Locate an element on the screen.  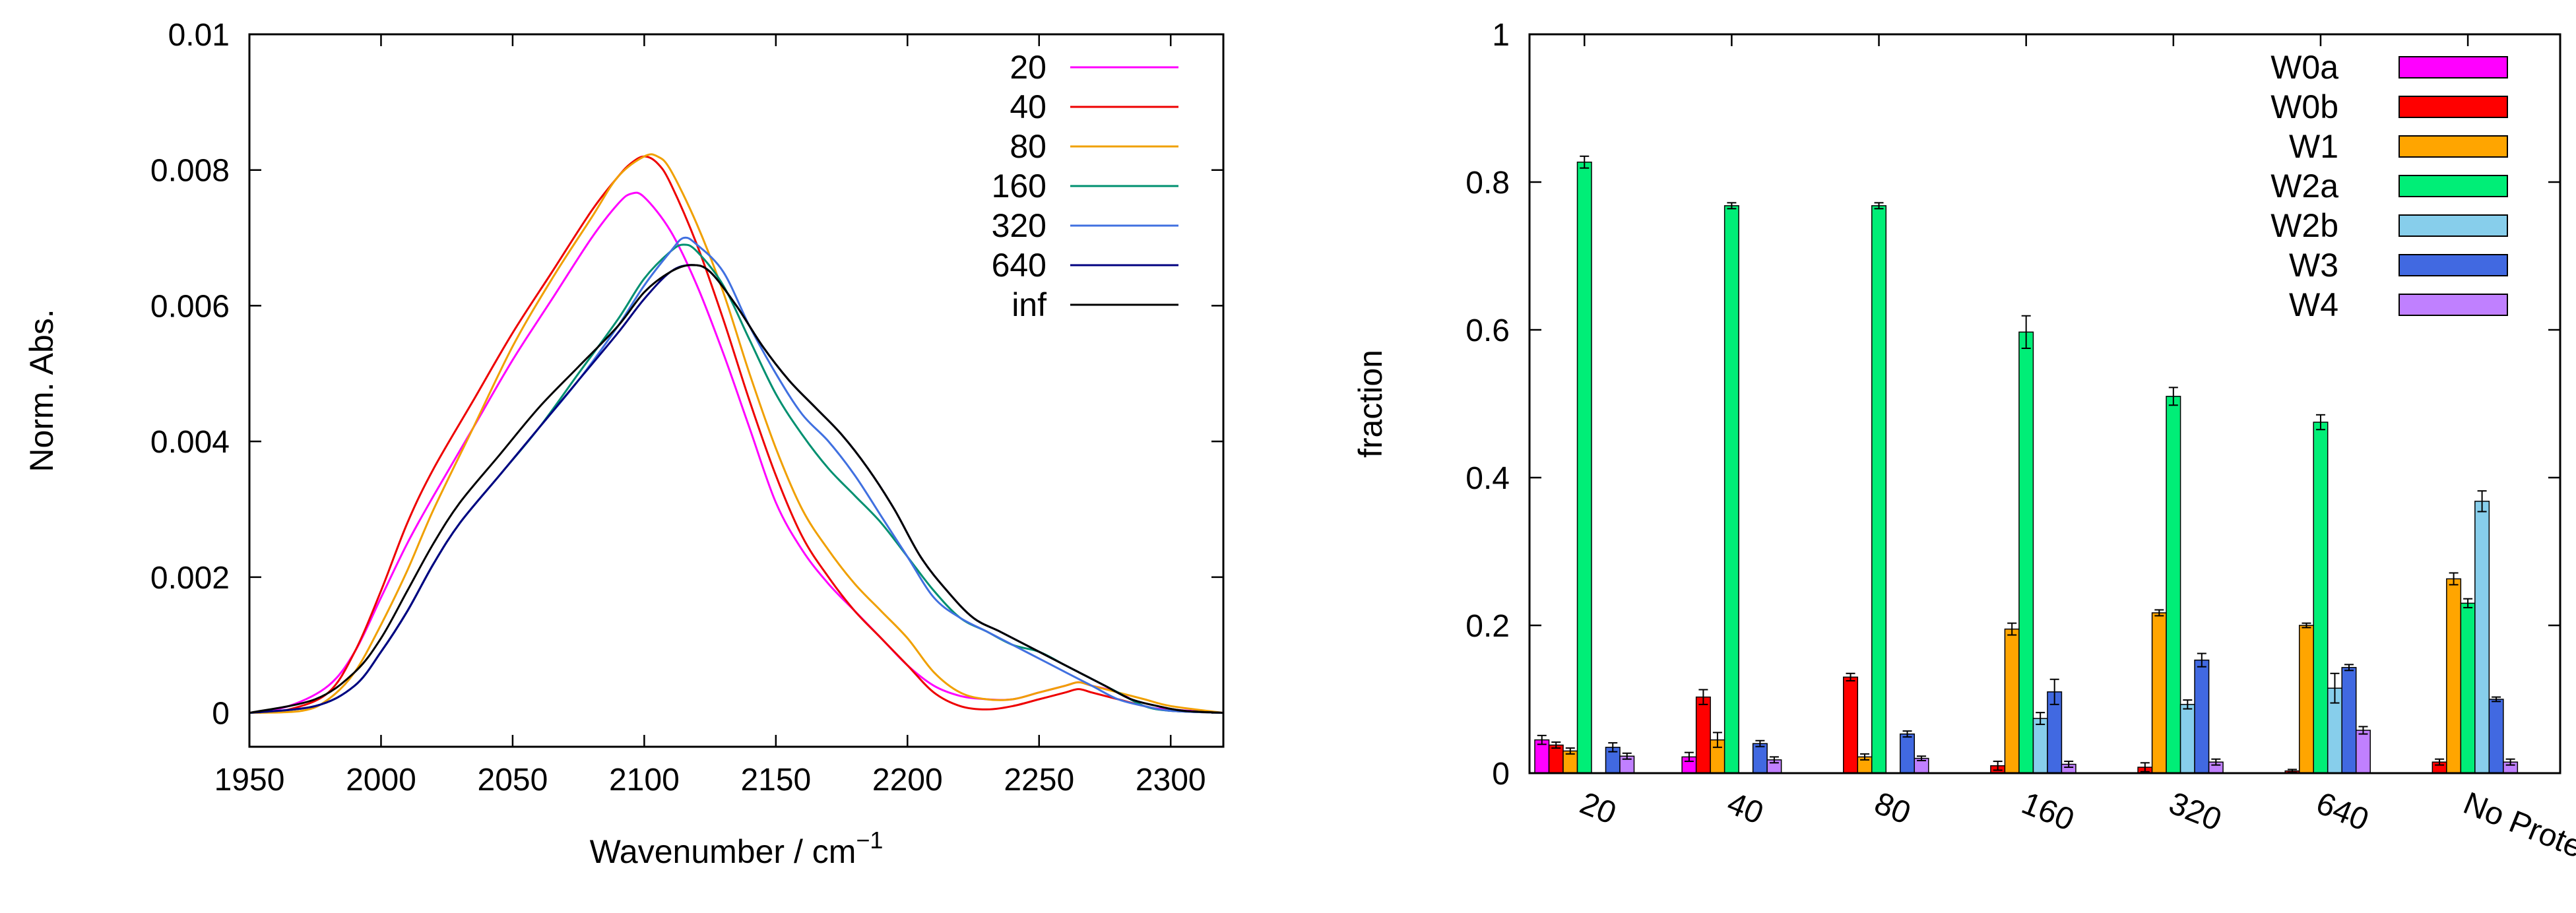
left-y-tick-labels: 0 0.002 0.004 0.006 0.008 0.01 is located at coordinates (190, 375).